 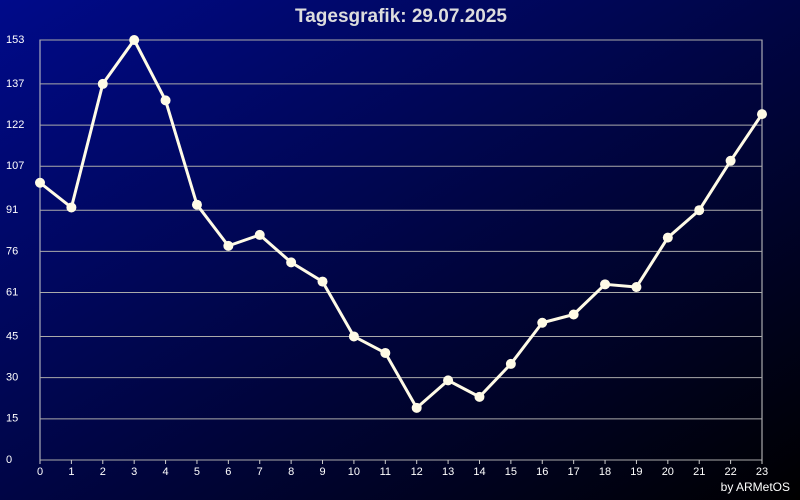 What do you see at coordinates (15, 40) in the screenshot?
I see `y-tick-label: 153` at bounding box center [15, 40].